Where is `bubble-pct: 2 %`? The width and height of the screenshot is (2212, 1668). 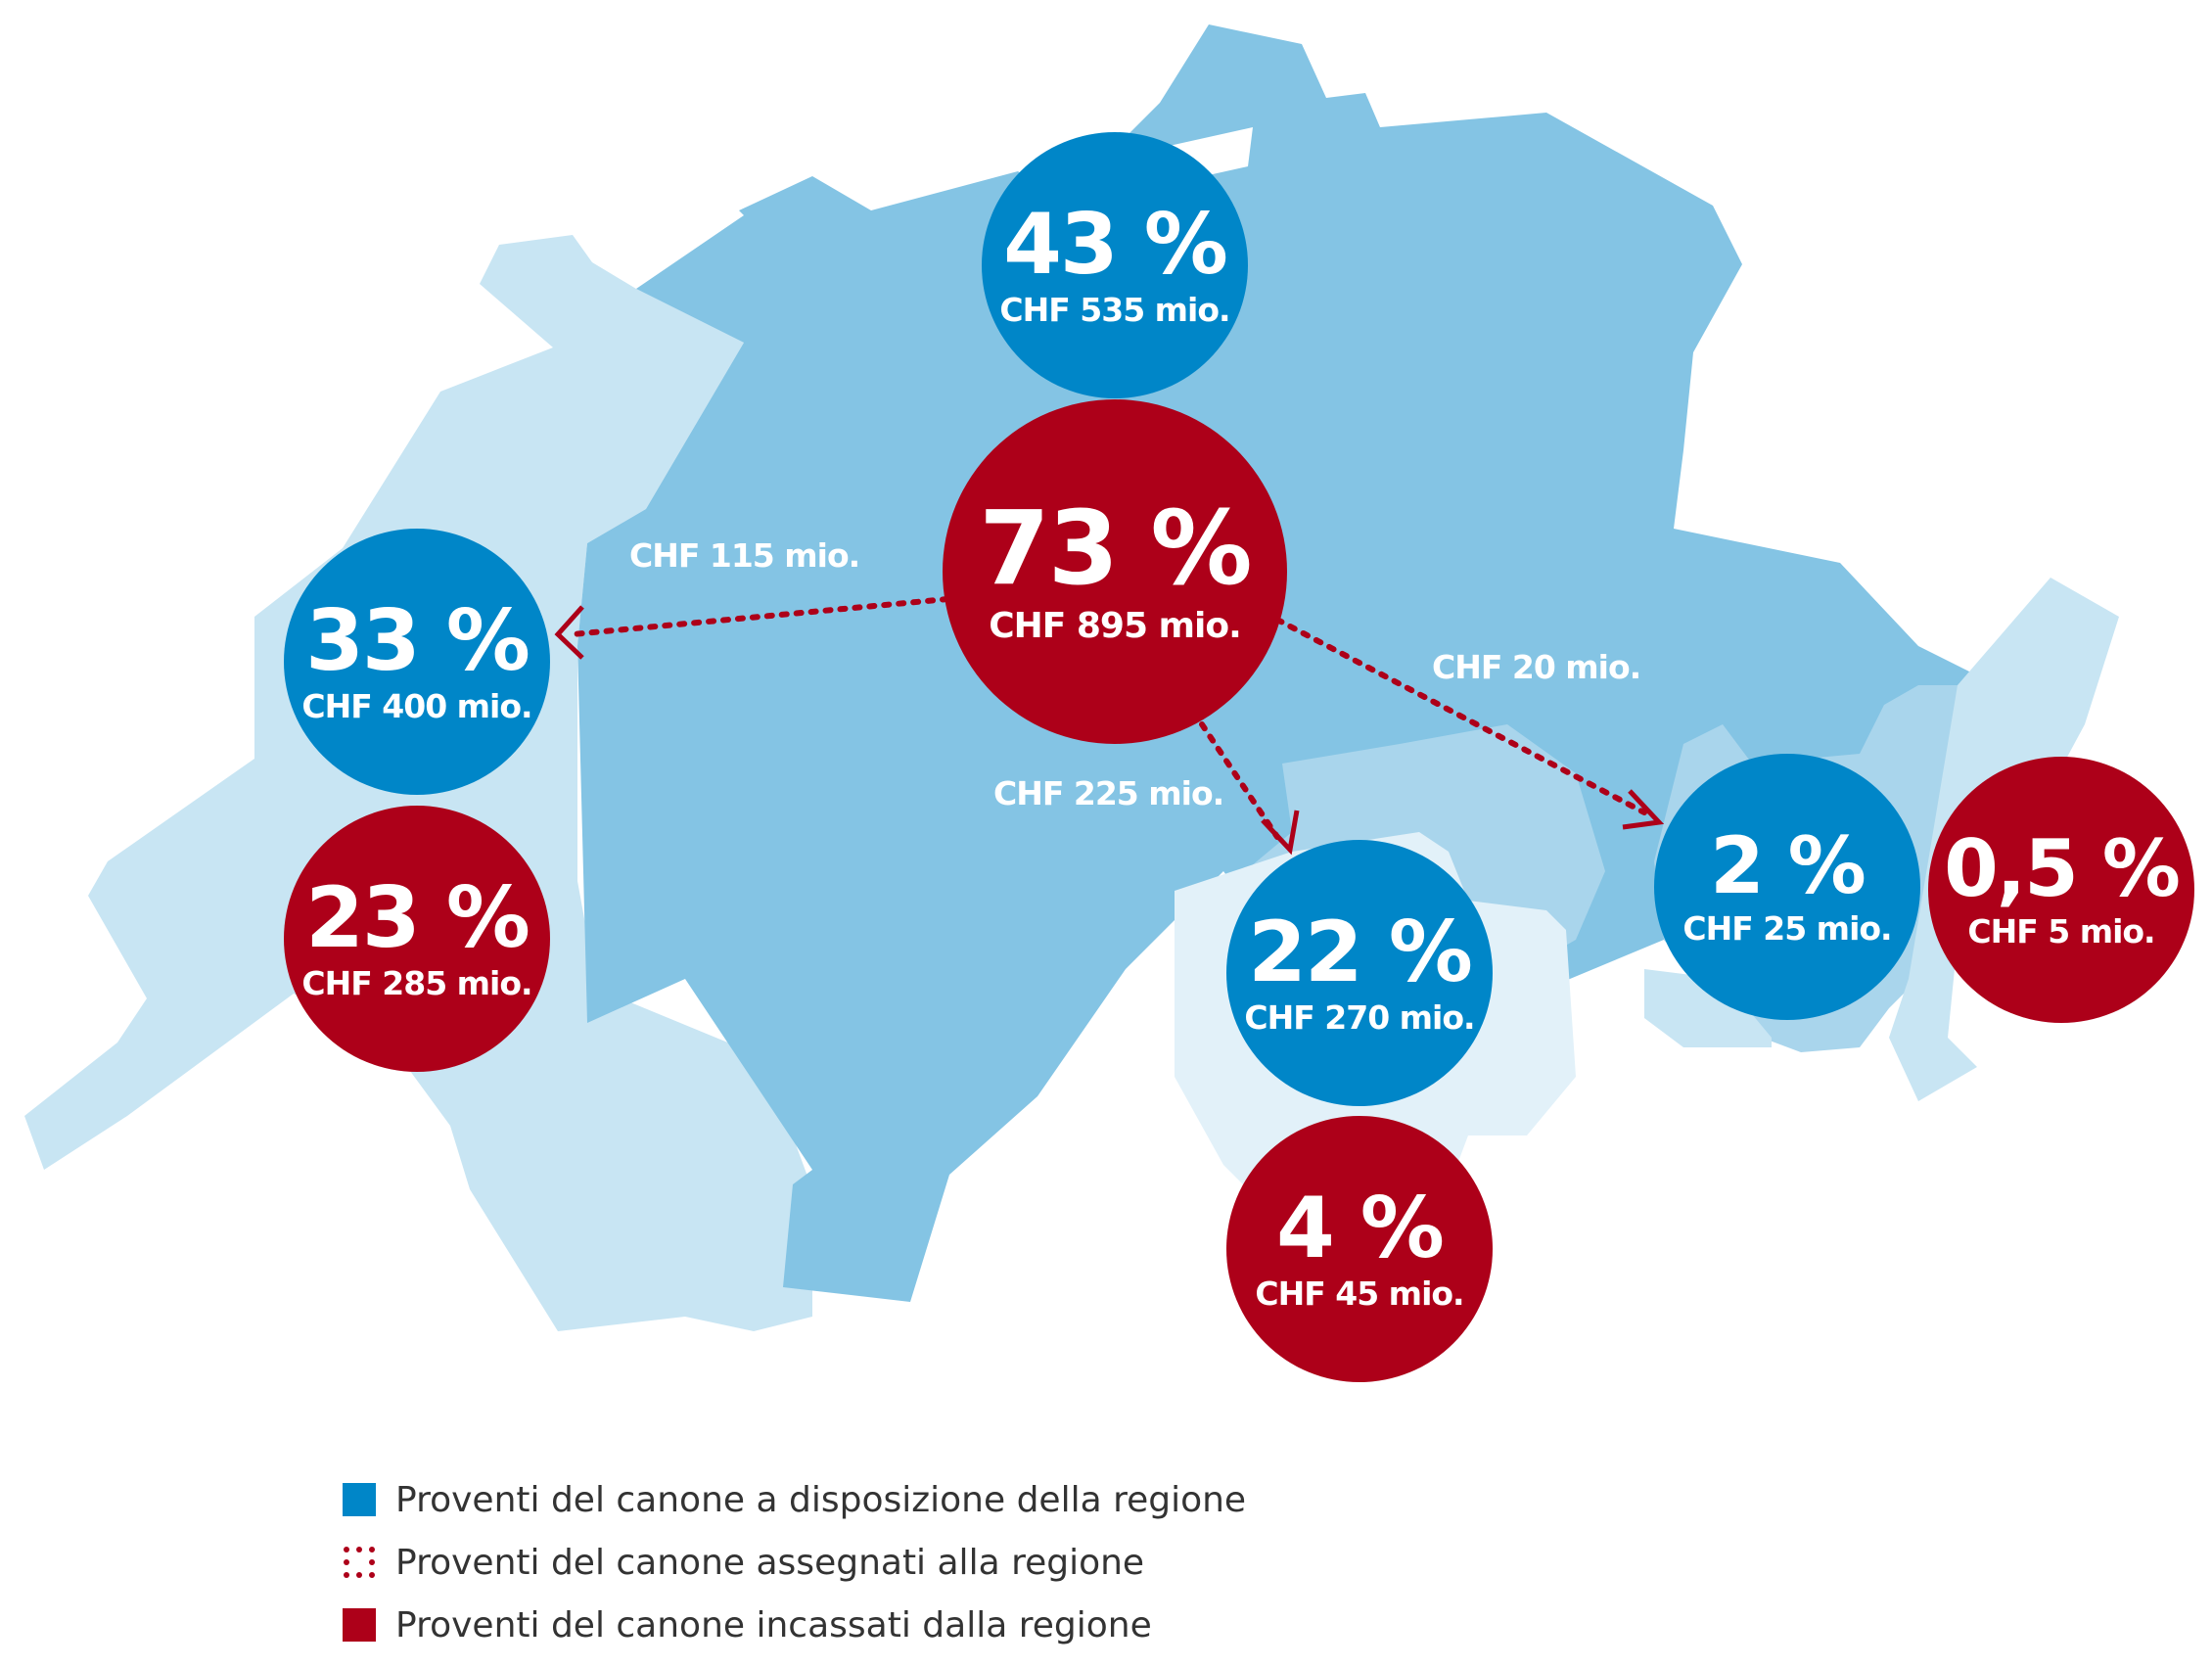 bubble-pct: 2 % is located at coordinates (1788, 865).